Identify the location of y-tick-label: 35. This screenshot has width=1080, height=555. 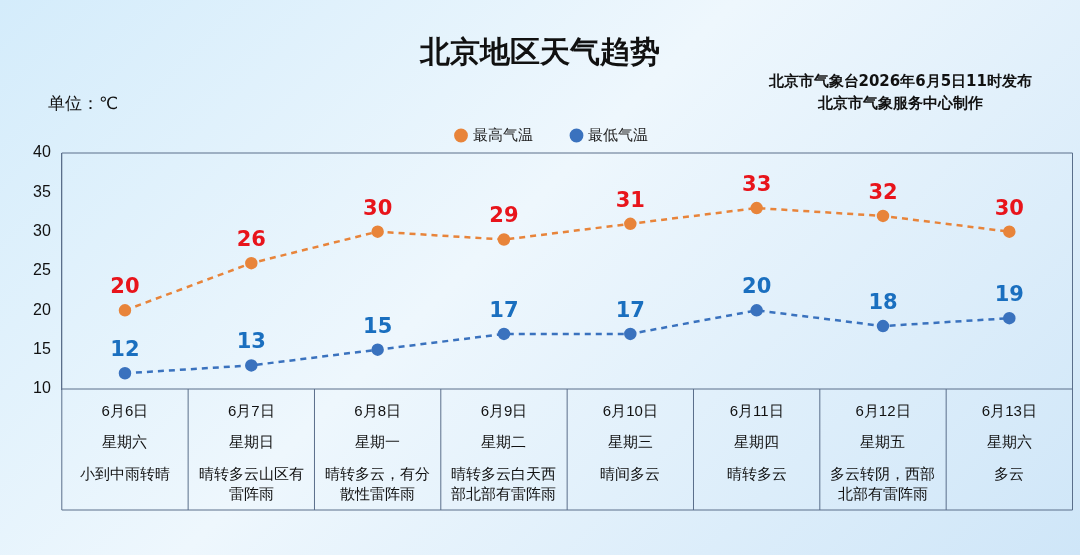
(42, 191).